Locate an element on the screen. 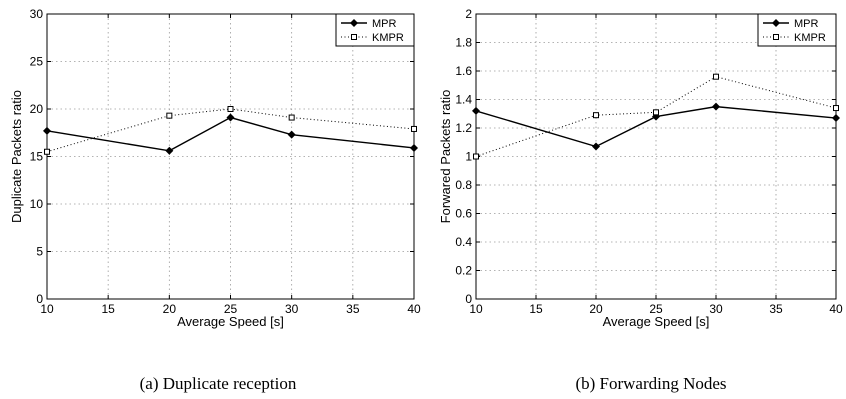 Image resolution: width=846 pixels, height=399 pixels. y-tick-label: 25 is located at coordinates (37, 62).